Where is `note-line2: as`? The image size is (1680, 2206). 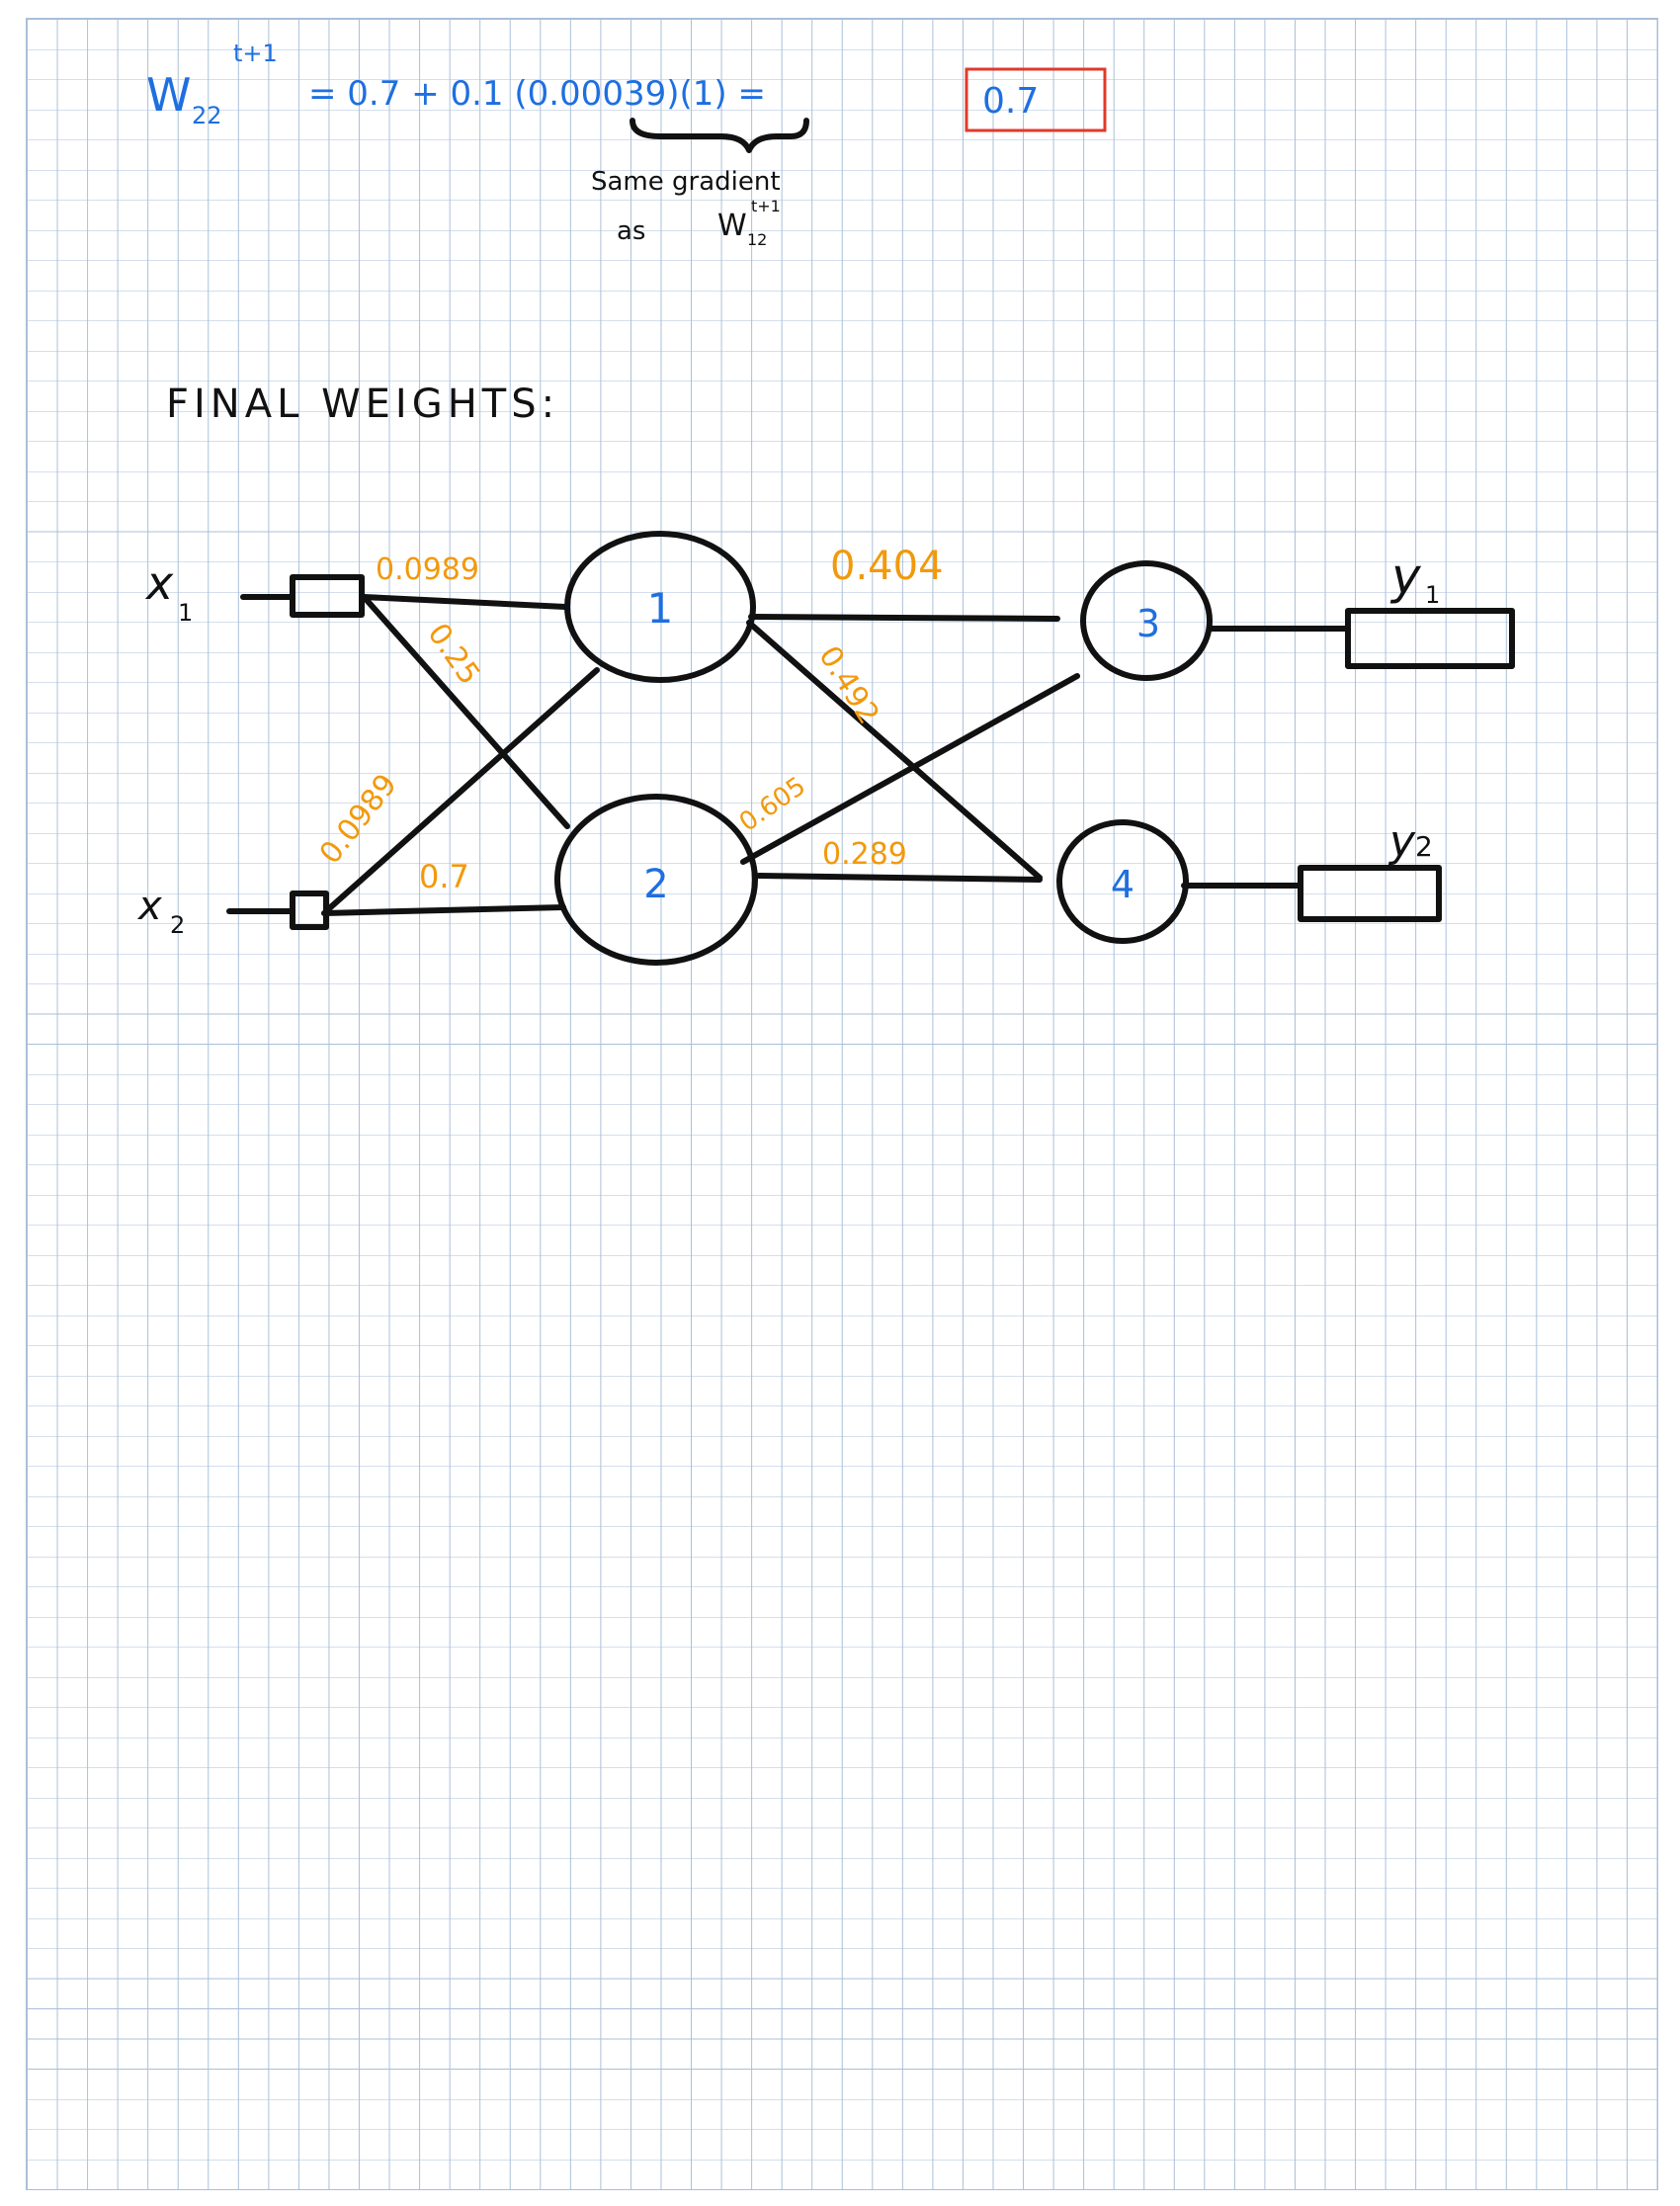
note-line2: as is located at coordinates (631, 231).